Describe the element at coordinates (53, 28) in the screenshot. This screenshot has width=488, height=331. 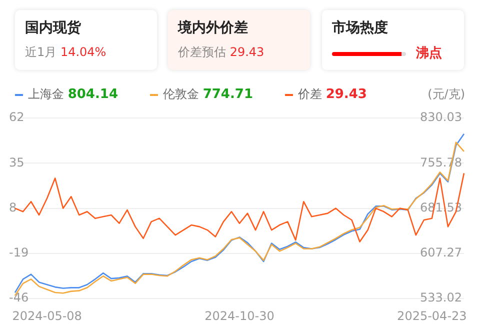
I see `text: 国内现货` at that location.